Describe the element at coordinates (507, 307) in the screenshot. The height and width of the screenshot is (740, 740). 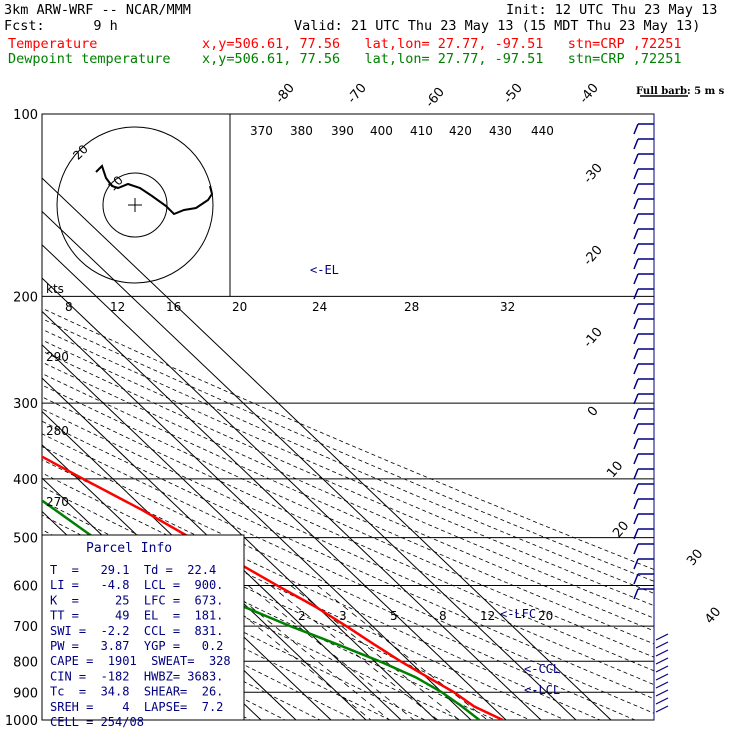
I see `speed-label-32: 32` at that location.